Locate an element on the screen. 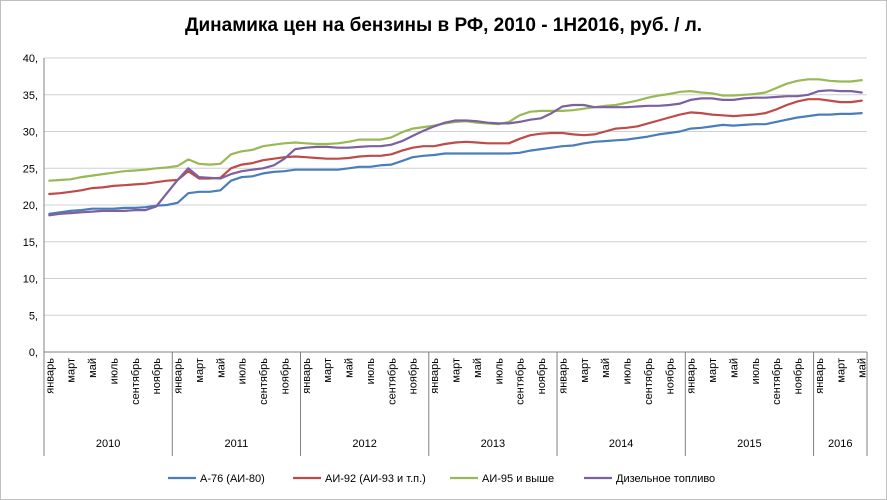  year-label: 2010 is located at coordinates (108, 444).